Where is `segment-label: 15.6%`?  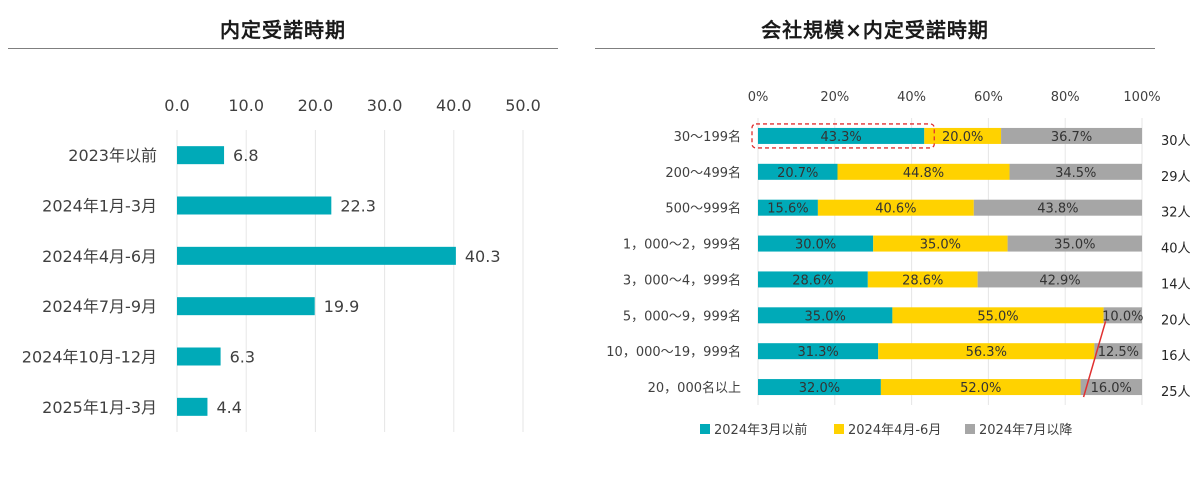
segment-label: 15.6% is located at coordinates (787, 209).